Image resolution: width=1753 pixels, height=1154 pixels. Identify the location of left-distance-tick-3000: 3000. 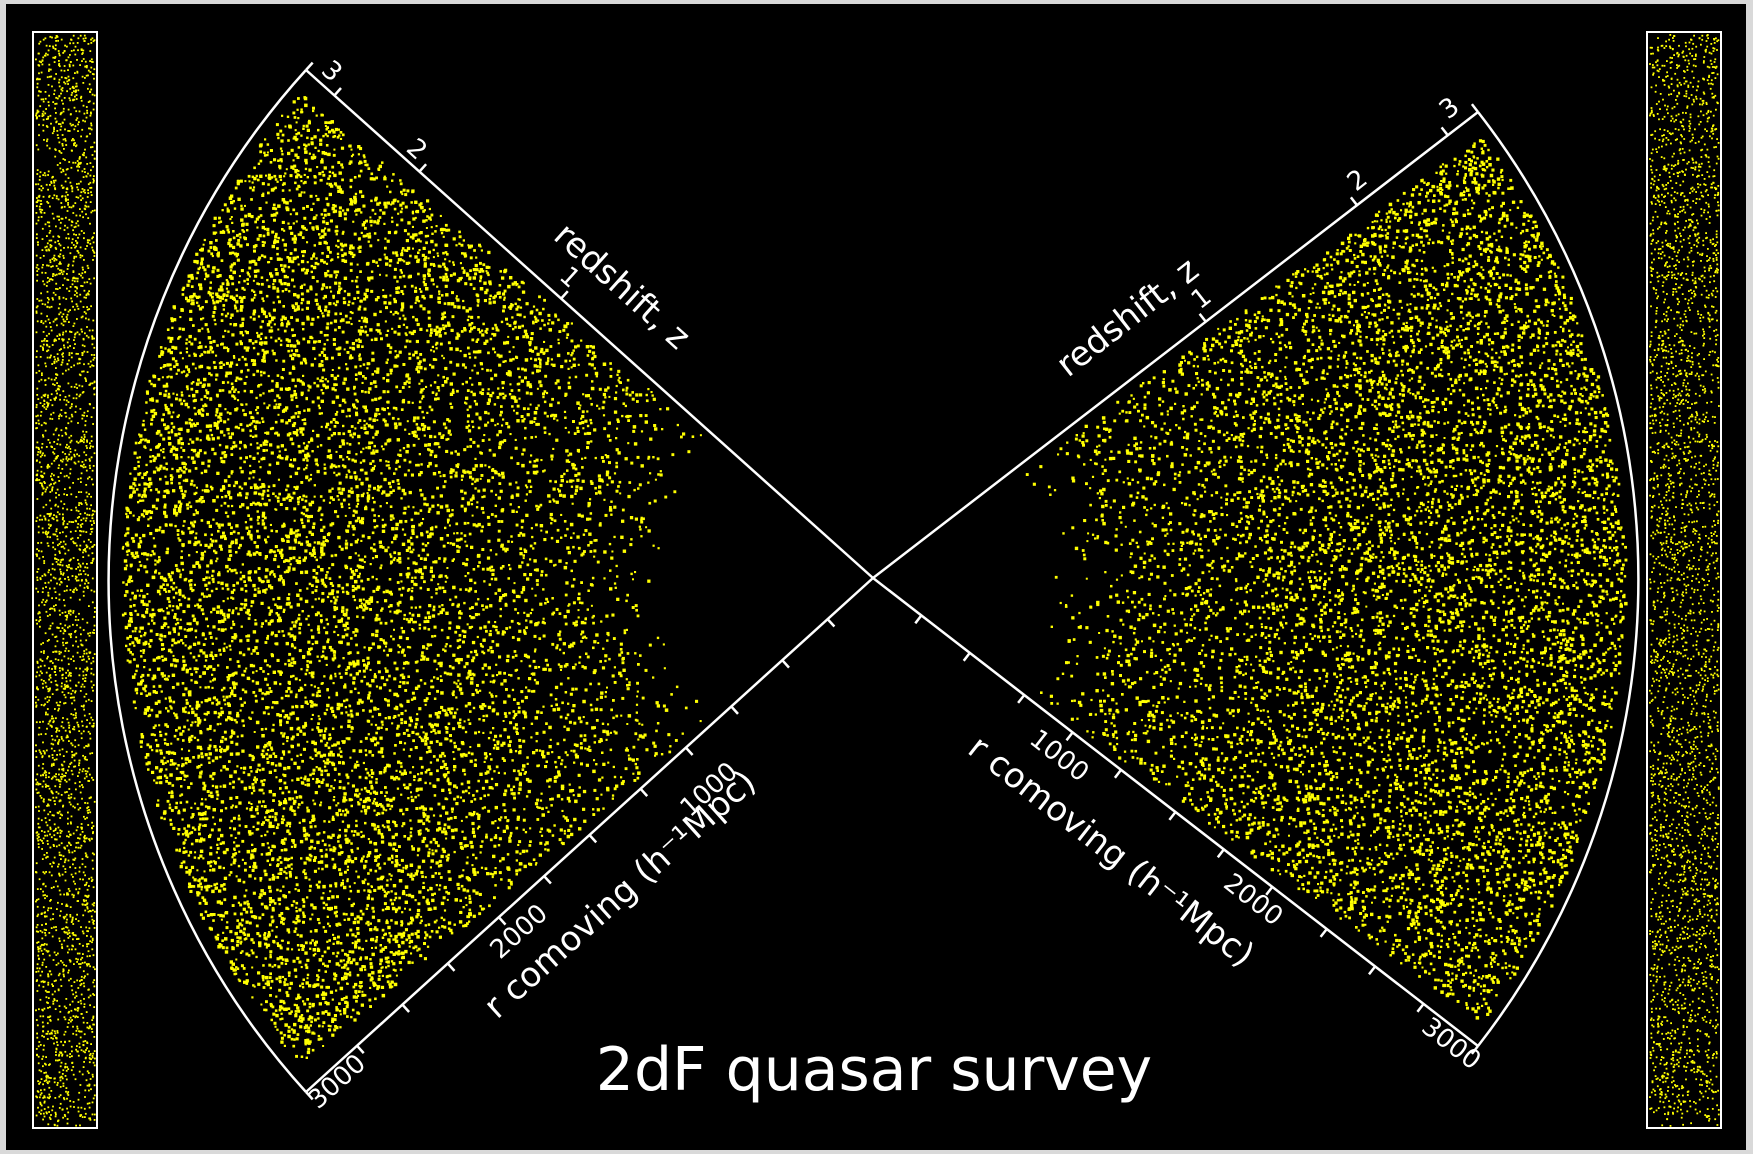
(337, 1082).